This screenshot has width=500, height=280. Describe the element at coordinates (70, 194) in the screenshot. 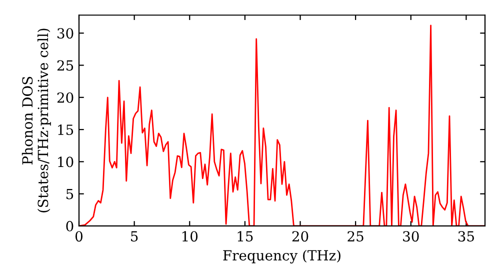

I see `y-tick-label: 5` at that location.